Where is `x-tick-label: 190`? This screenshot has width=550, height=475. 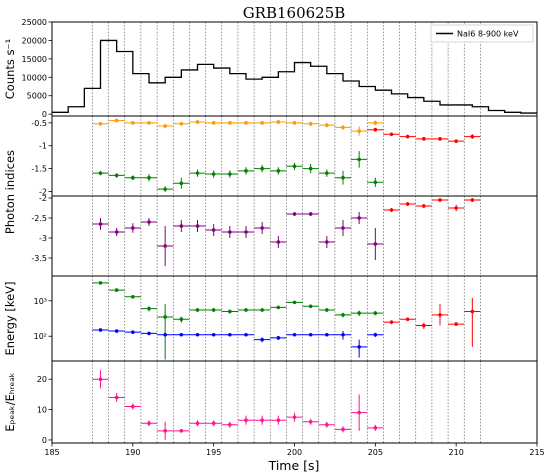 x-tick-label: 190 is located at coordinates (132, 452).